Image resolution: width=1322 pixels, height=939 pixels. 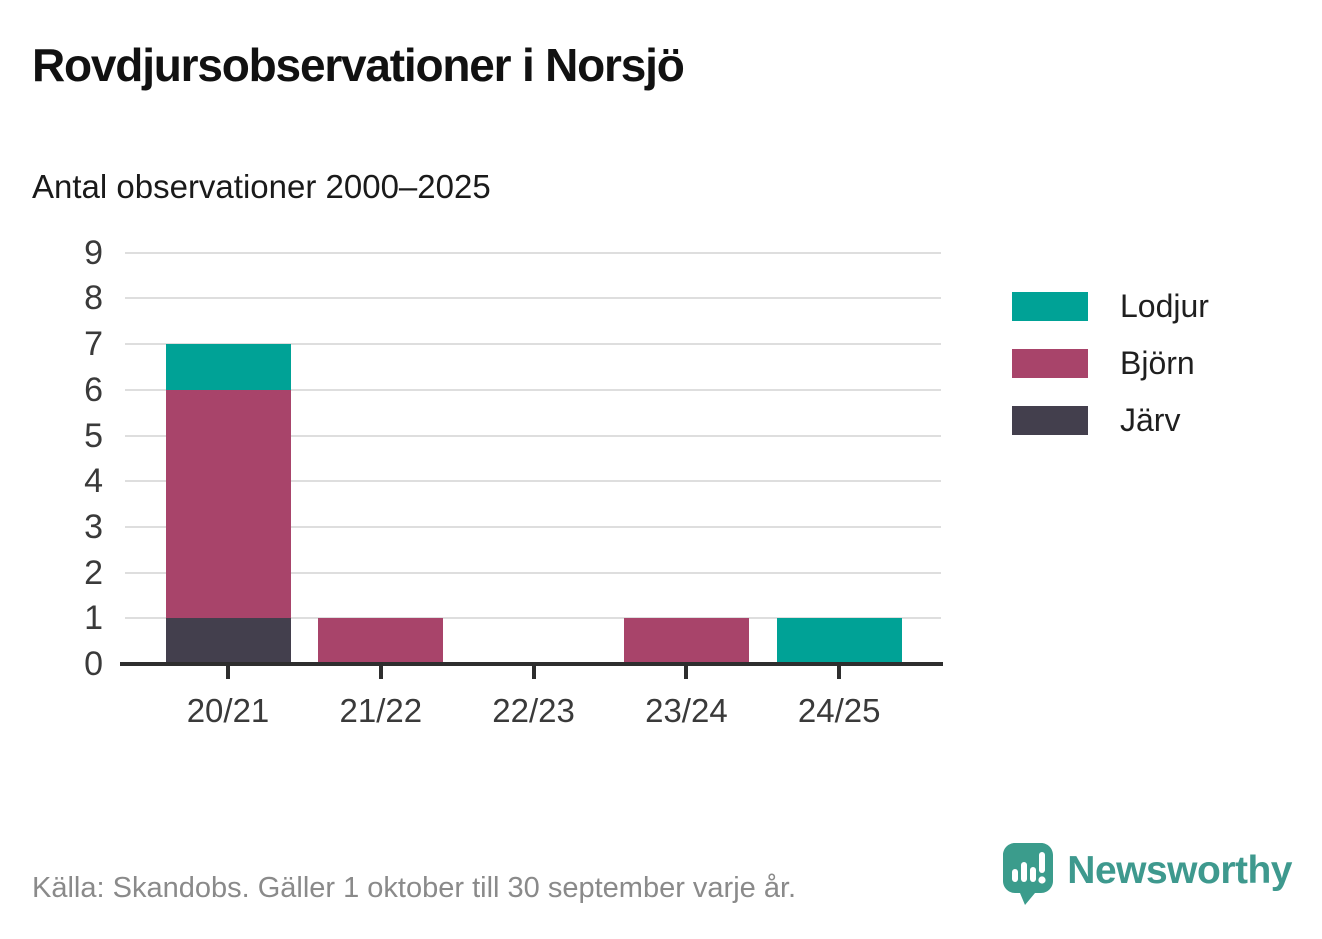 What do you see at coordinates (228, 710) in the screenshot?
I see `x-axis-label-20/21: 20/21` at bounding box center [228, 710].